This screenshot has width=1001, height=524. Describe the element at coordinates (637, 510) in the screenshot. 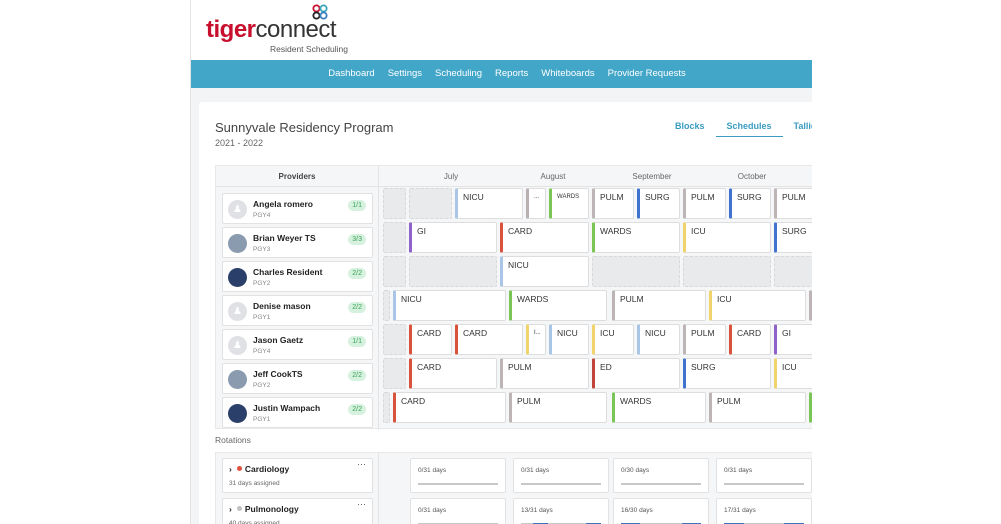

I see `tally-text: 16/30 days` at that location.